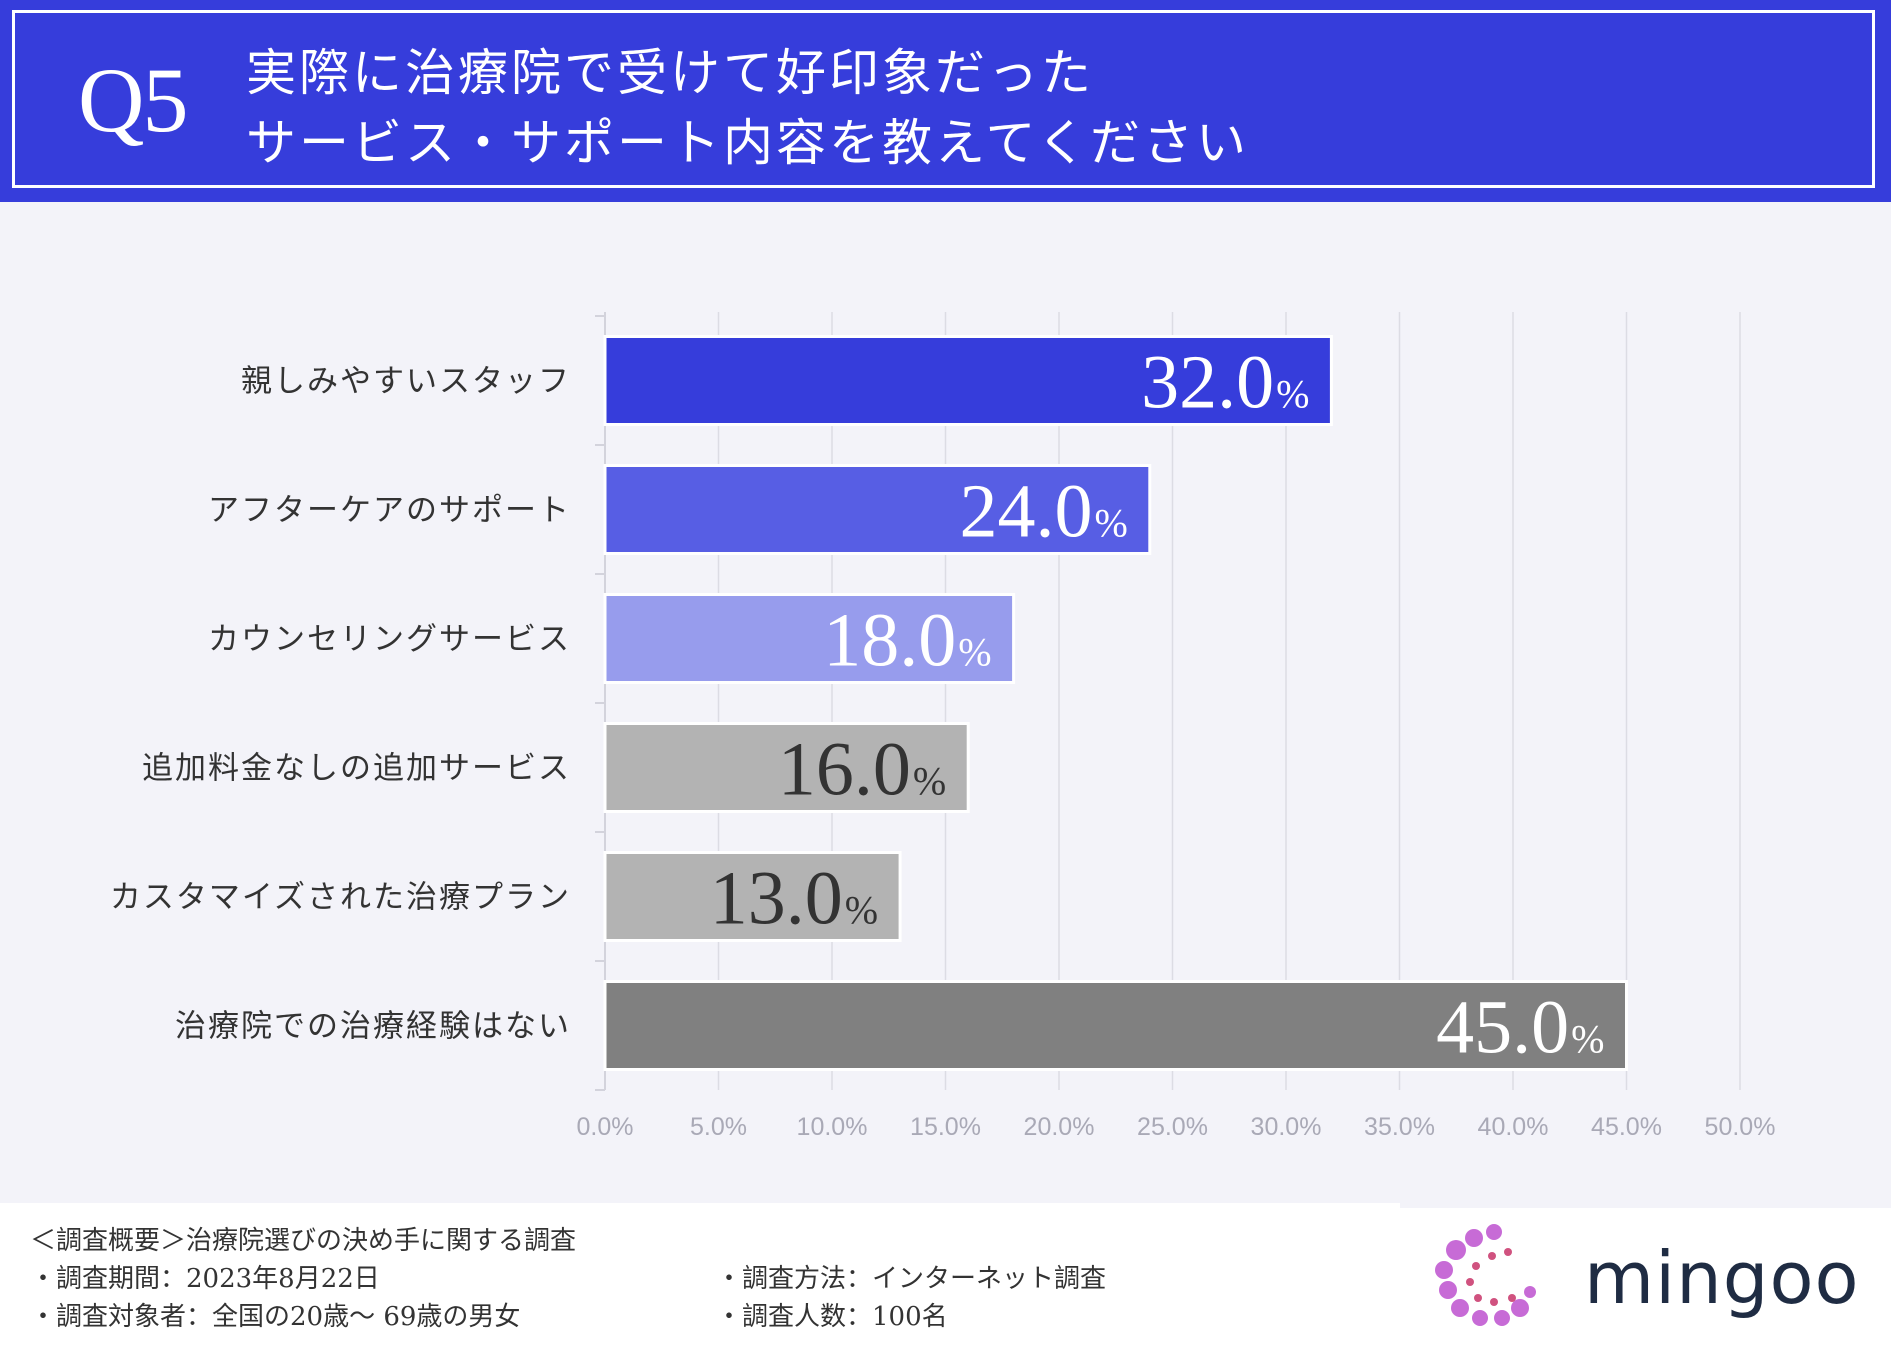  I want to click on value-label: 16.0%, so click(862, 770).